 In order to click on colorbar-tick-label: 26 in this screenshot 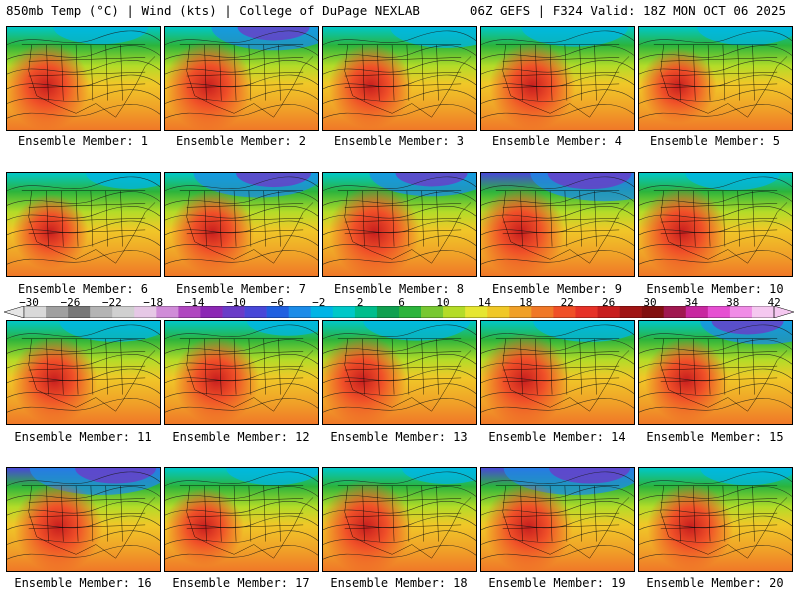, I will do `click(608, 302)`.